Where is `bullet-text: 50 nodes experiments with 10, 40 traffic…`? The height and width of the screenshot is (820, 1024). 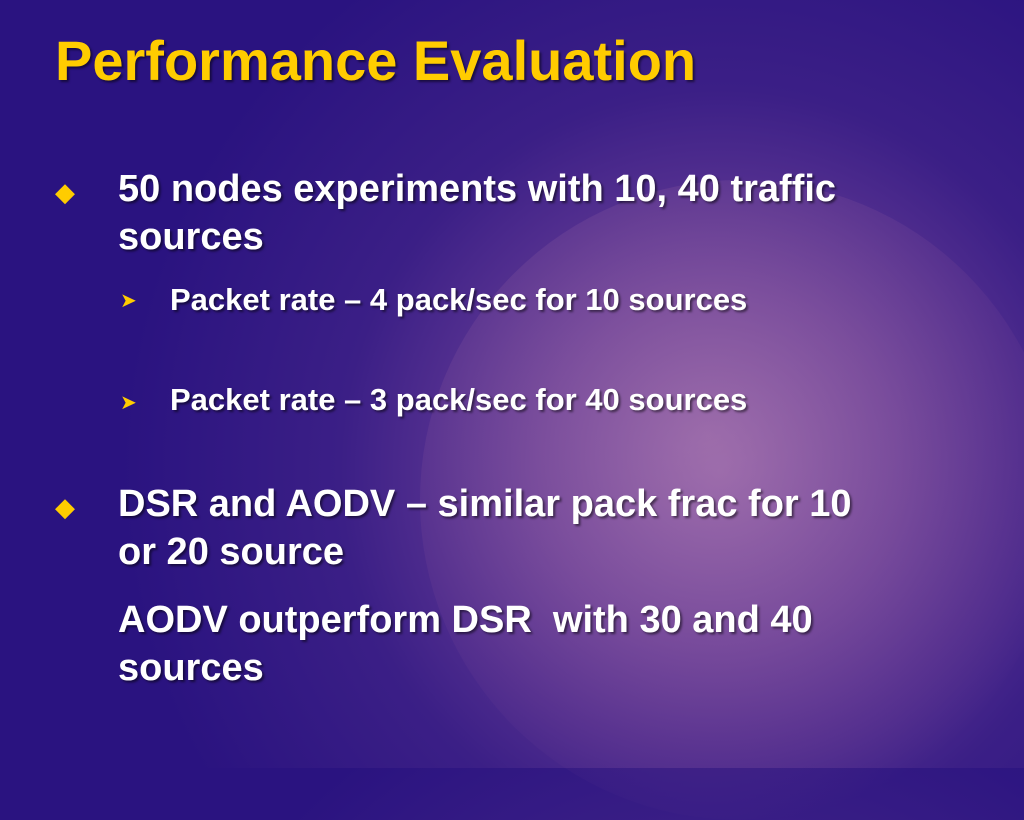 bullet-text: 50 nodes experiments with 10, 40 traffic… is located at coordinates (482, 213).